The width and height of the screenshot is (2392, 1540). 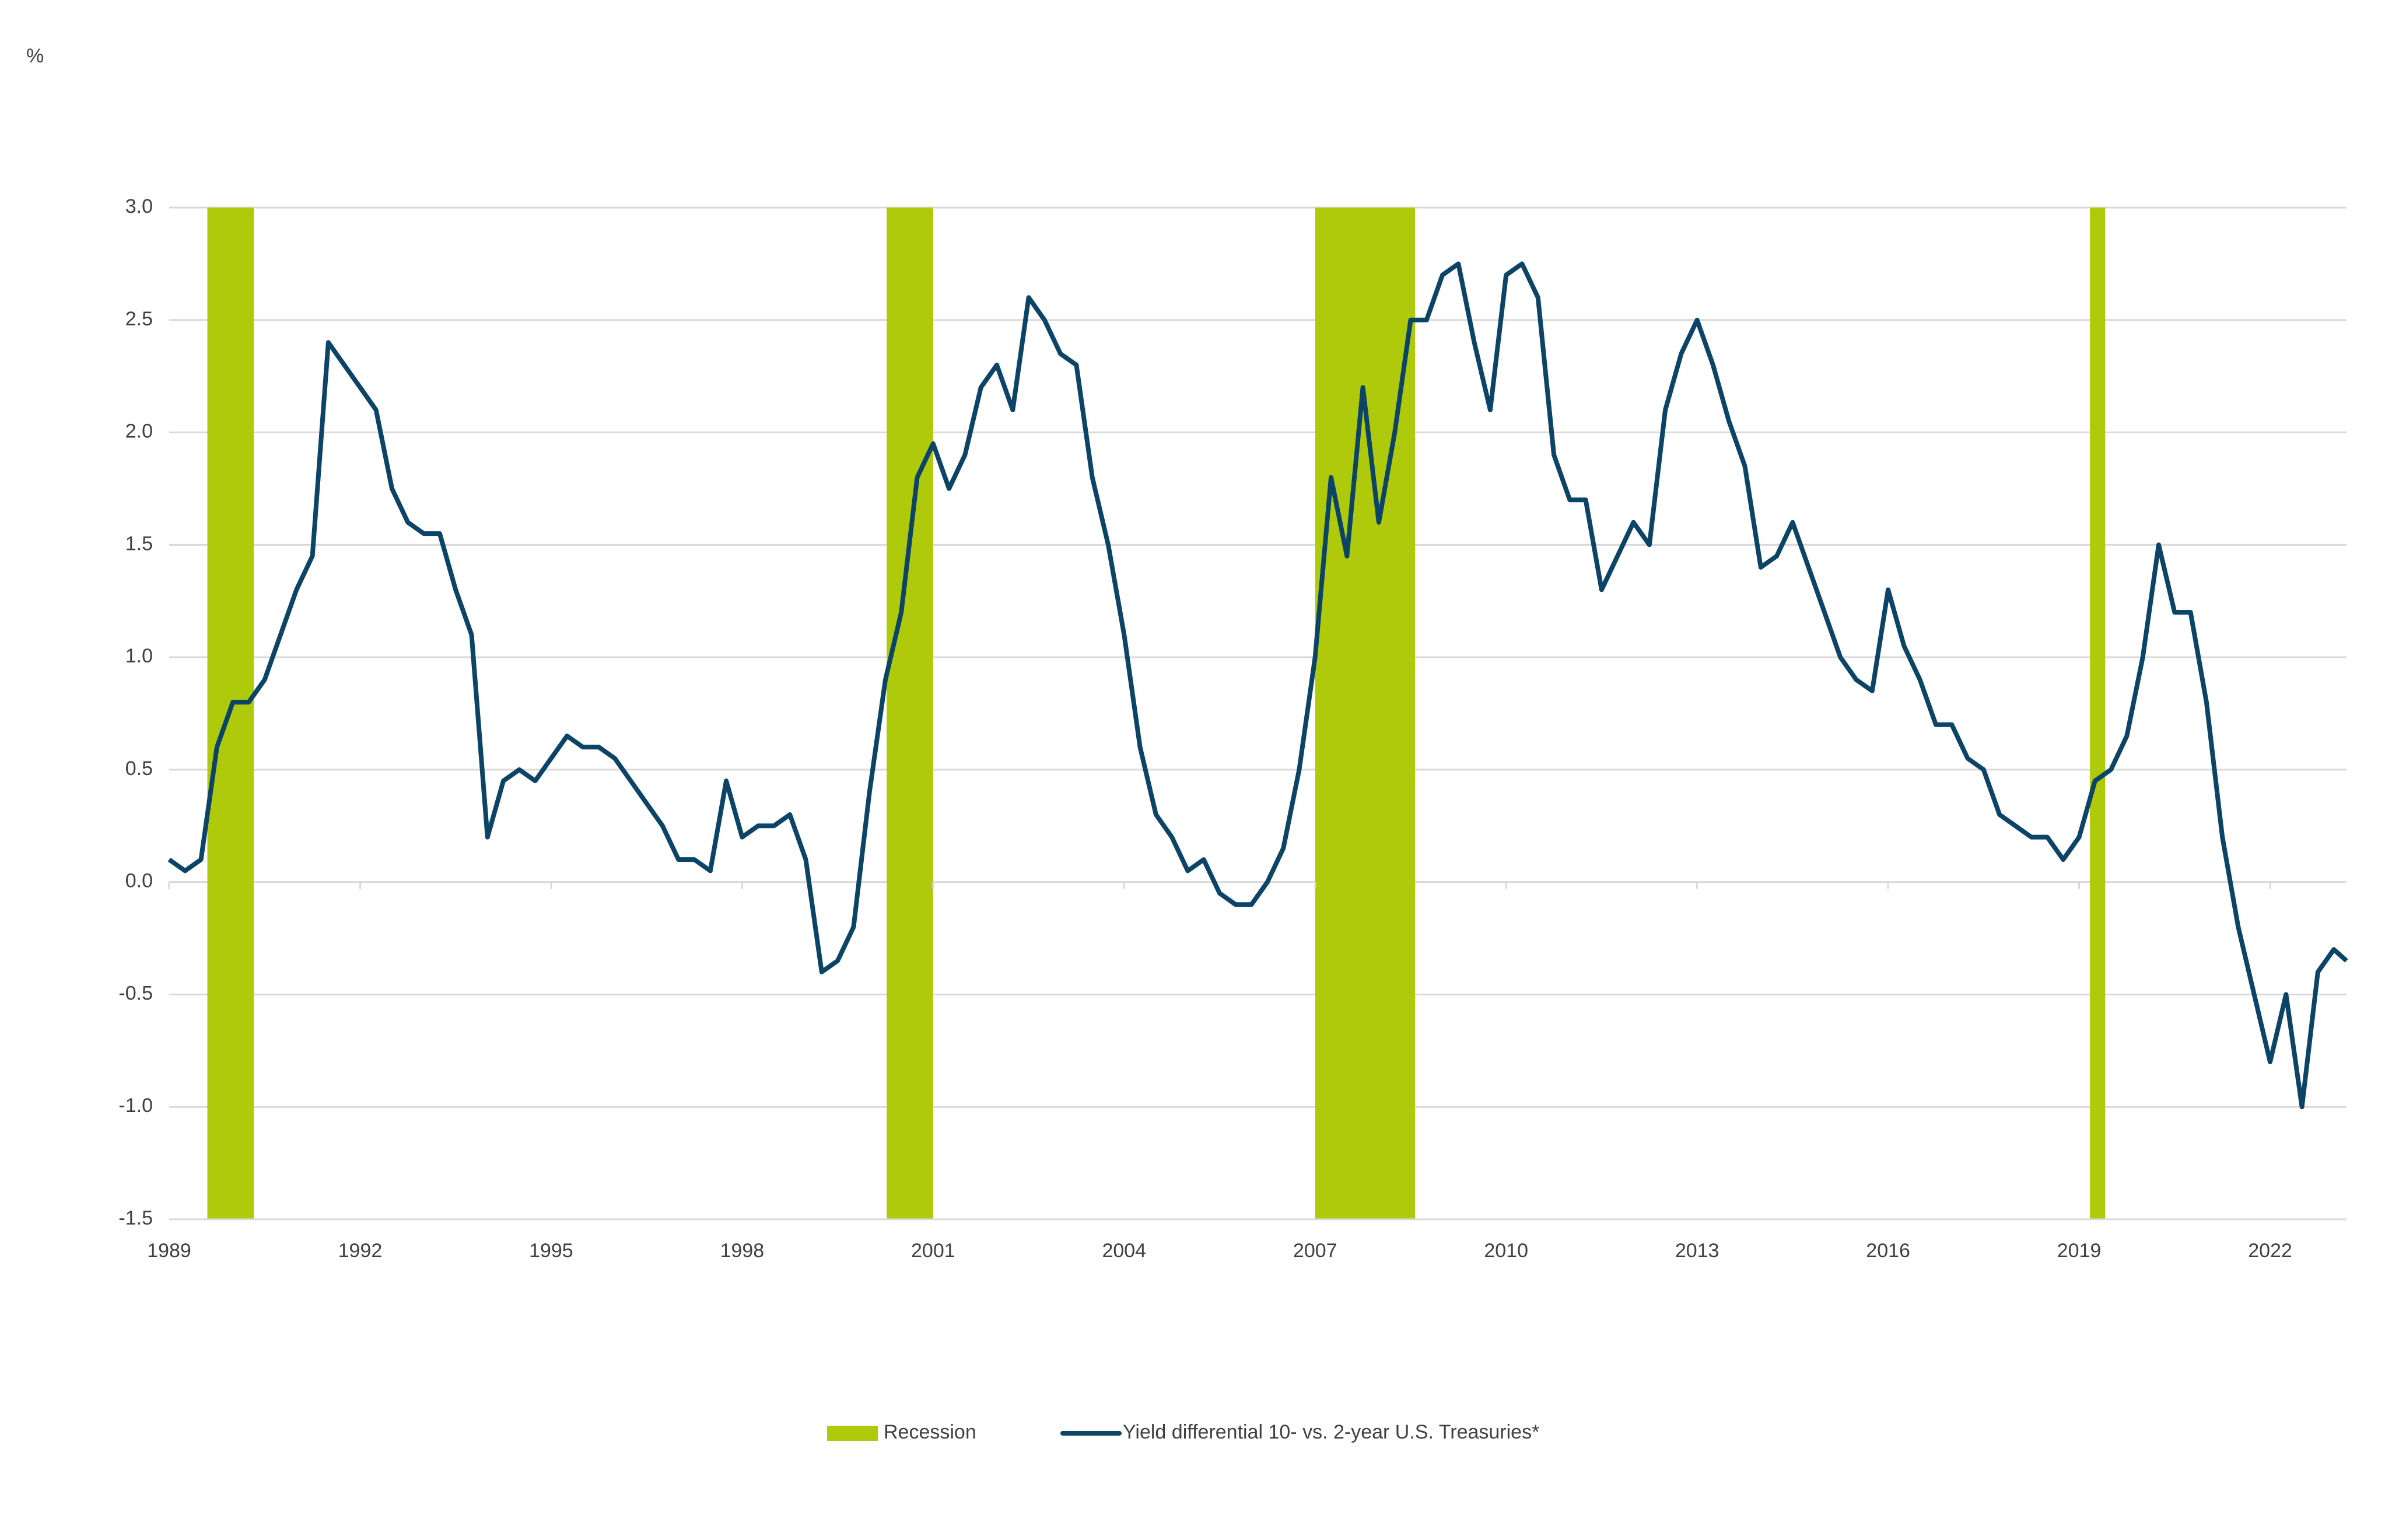 What do you see at coordinates (169, 1251) in the screenshot?
I see `x-tick-label: 1989` at bounding box center [169, 1251].